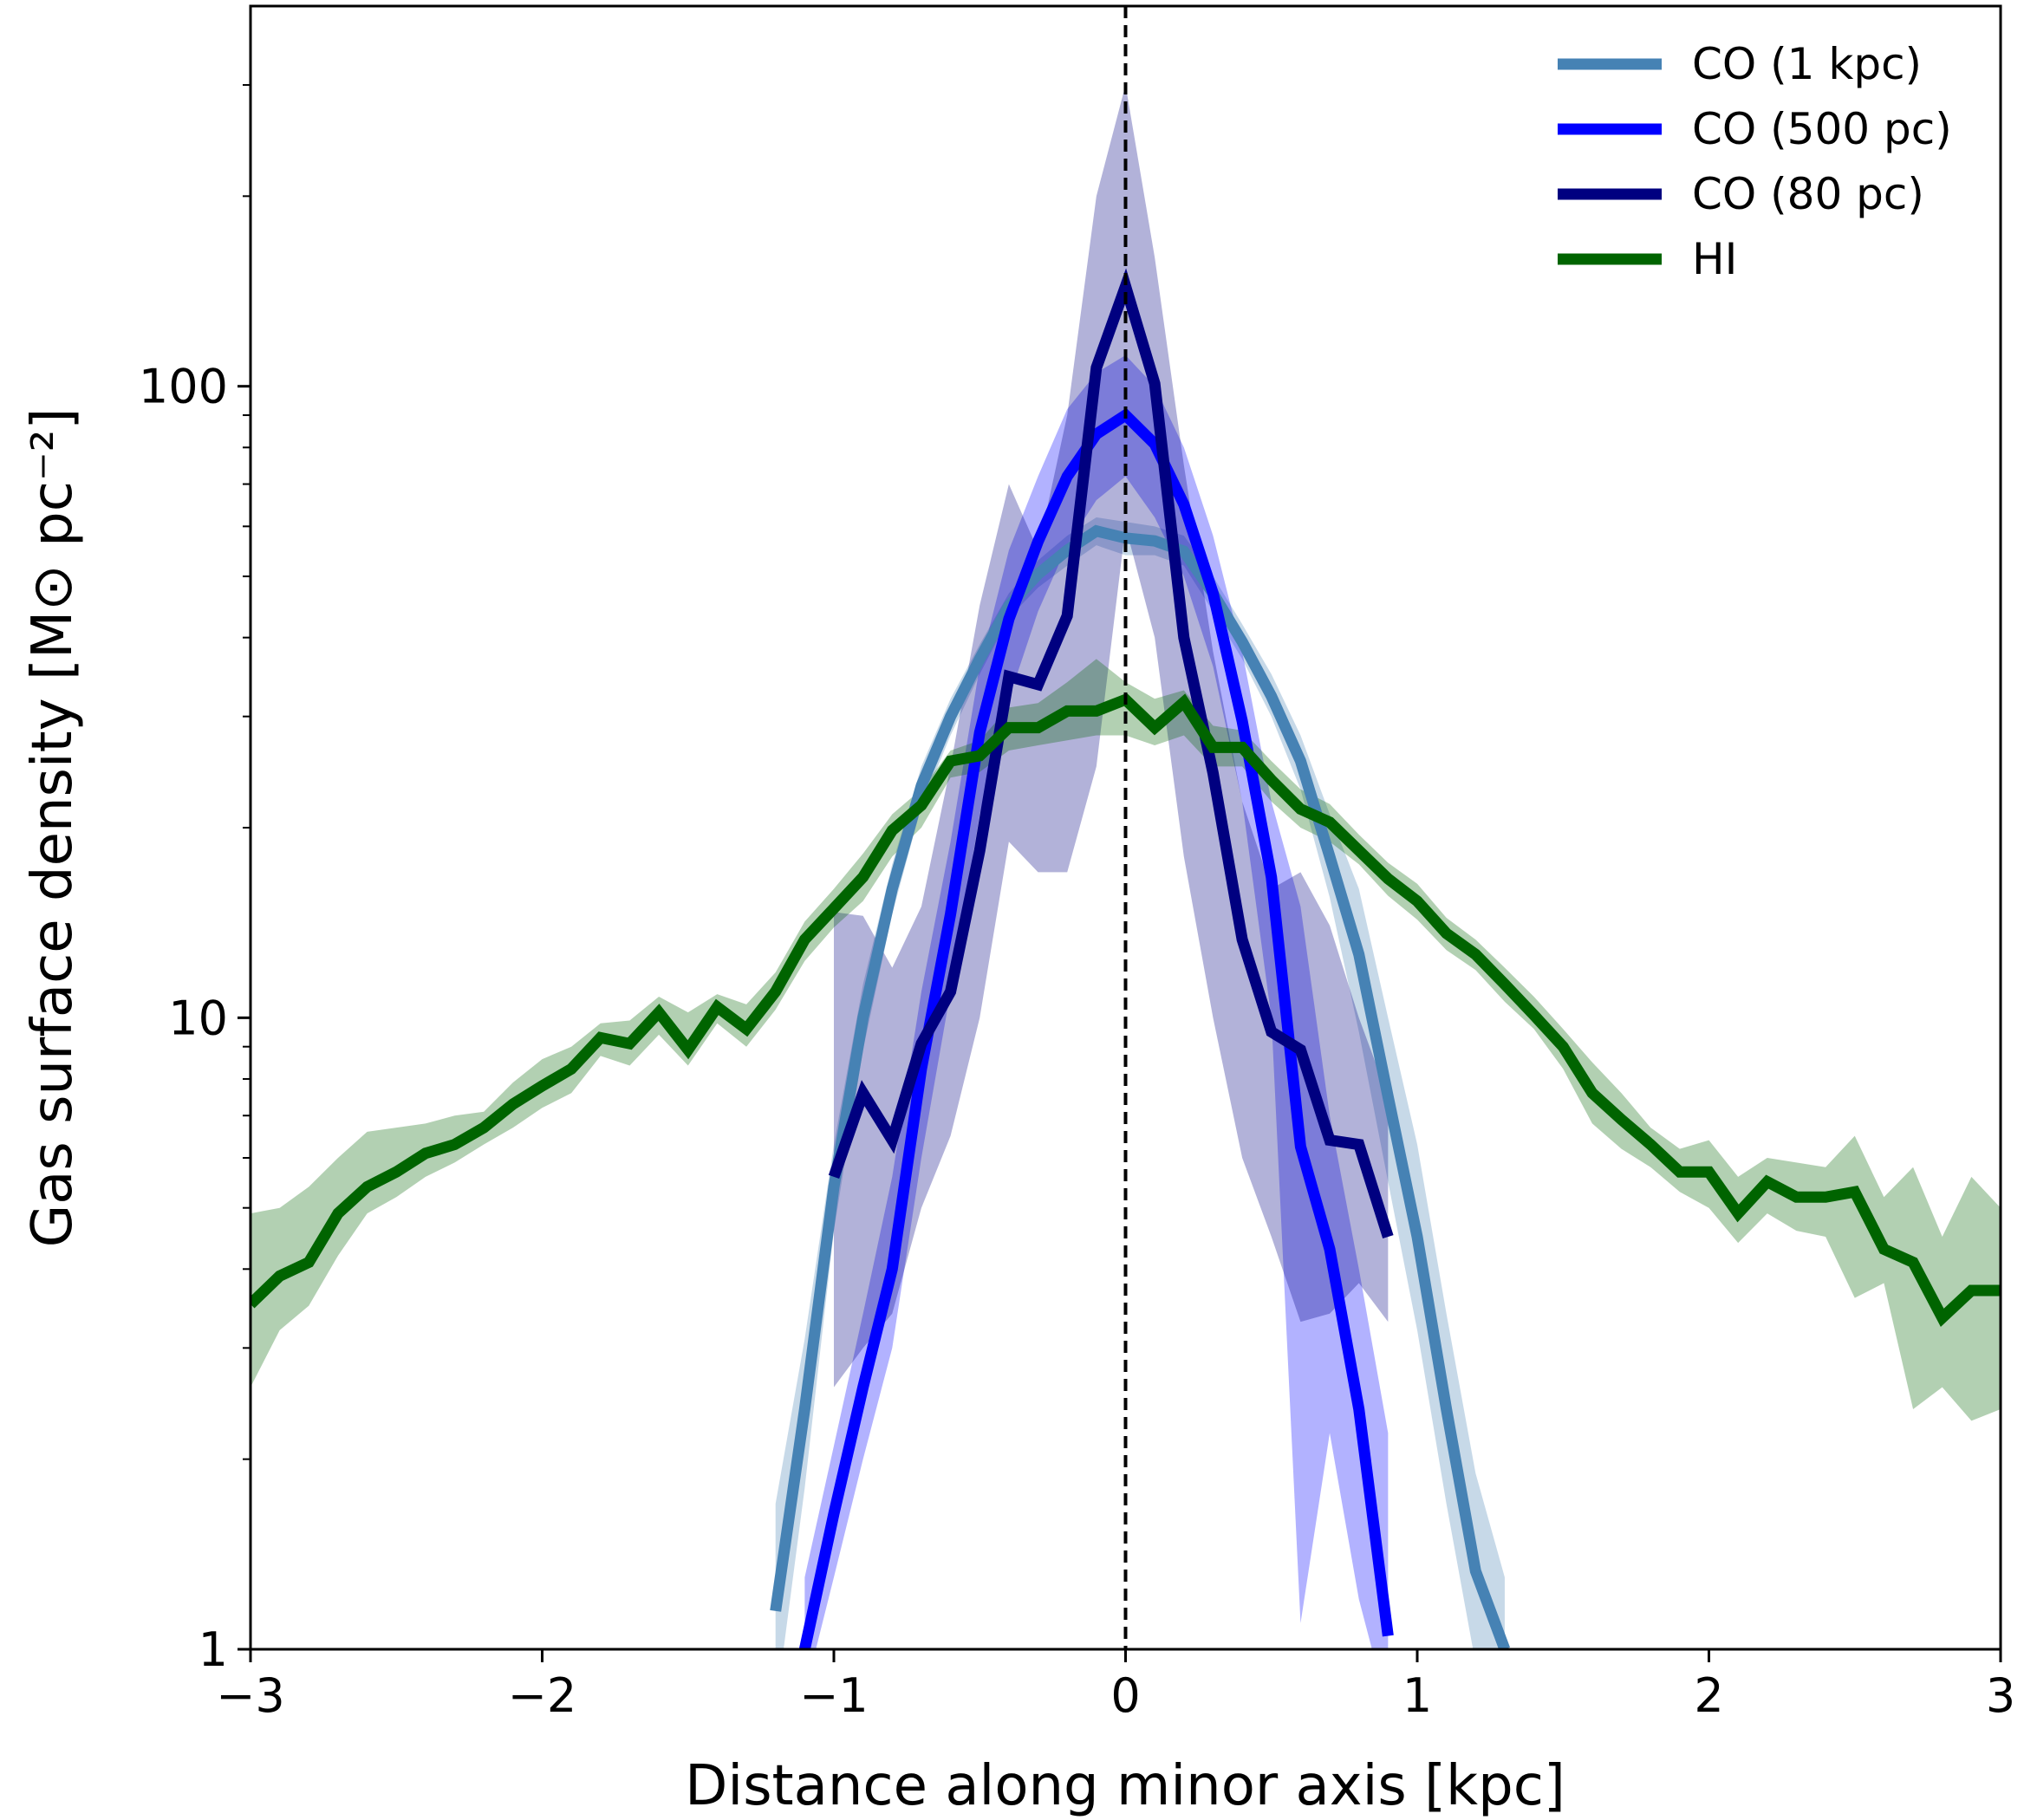 This screenshot has width=2024, height=1820. I want to click on y-axis-label: Gas surface density [M⊙ pc⁻²], so click(53, 828).